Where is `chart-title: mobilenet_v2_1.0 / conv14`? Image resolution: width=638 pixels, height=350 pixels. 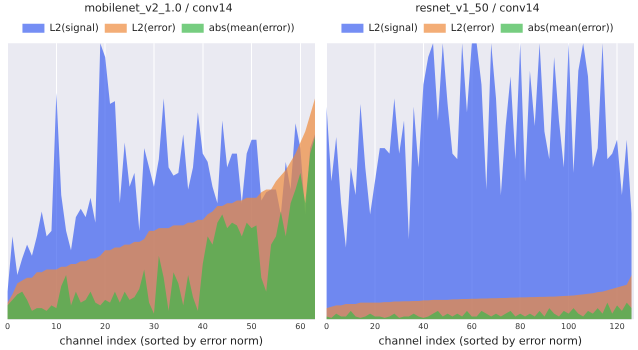 chart-title: mobilenet_v2_1.0 / conv14 is located at coordinates (158, 7).